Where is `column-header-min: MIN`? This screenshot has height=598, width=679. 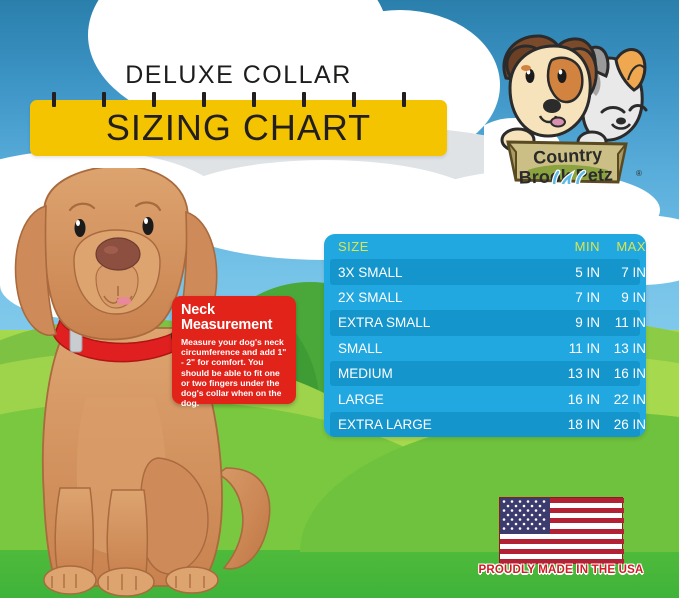 column-header-min: MIN is located at coordinates (587, 247).